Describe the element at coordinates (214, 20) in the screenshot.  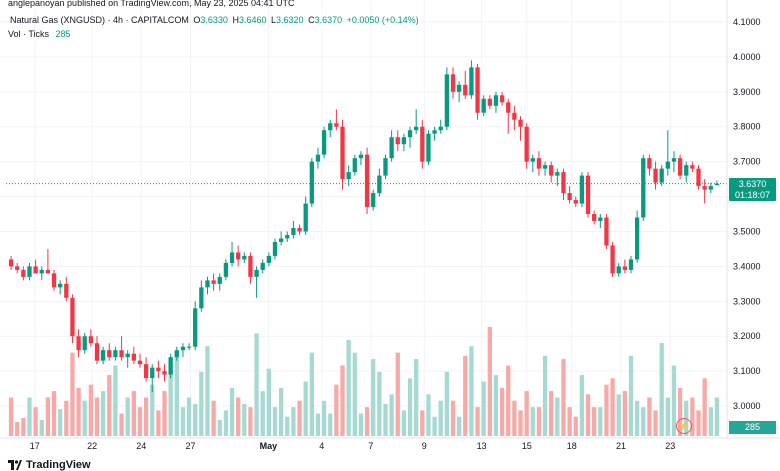
I see `open-value: 3.6330` at that location.